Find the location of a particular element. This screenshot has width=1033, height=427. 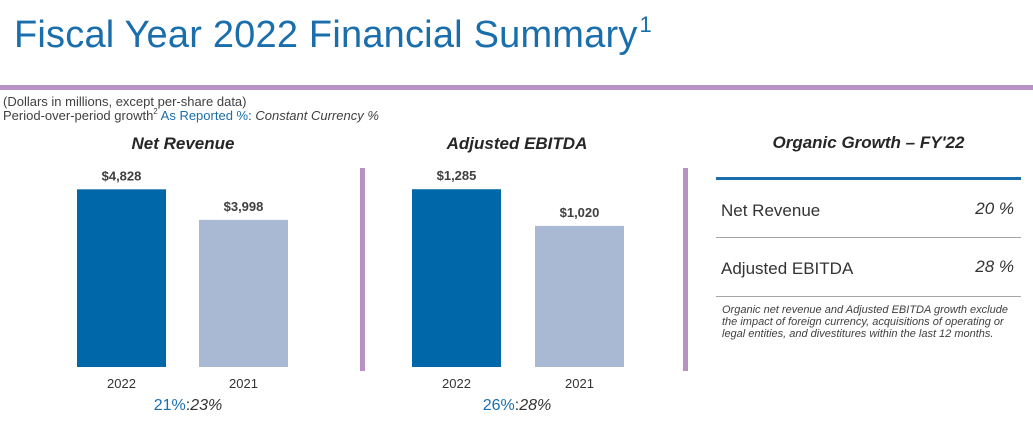

organic-row-separator is located at coordinates (868, 237).